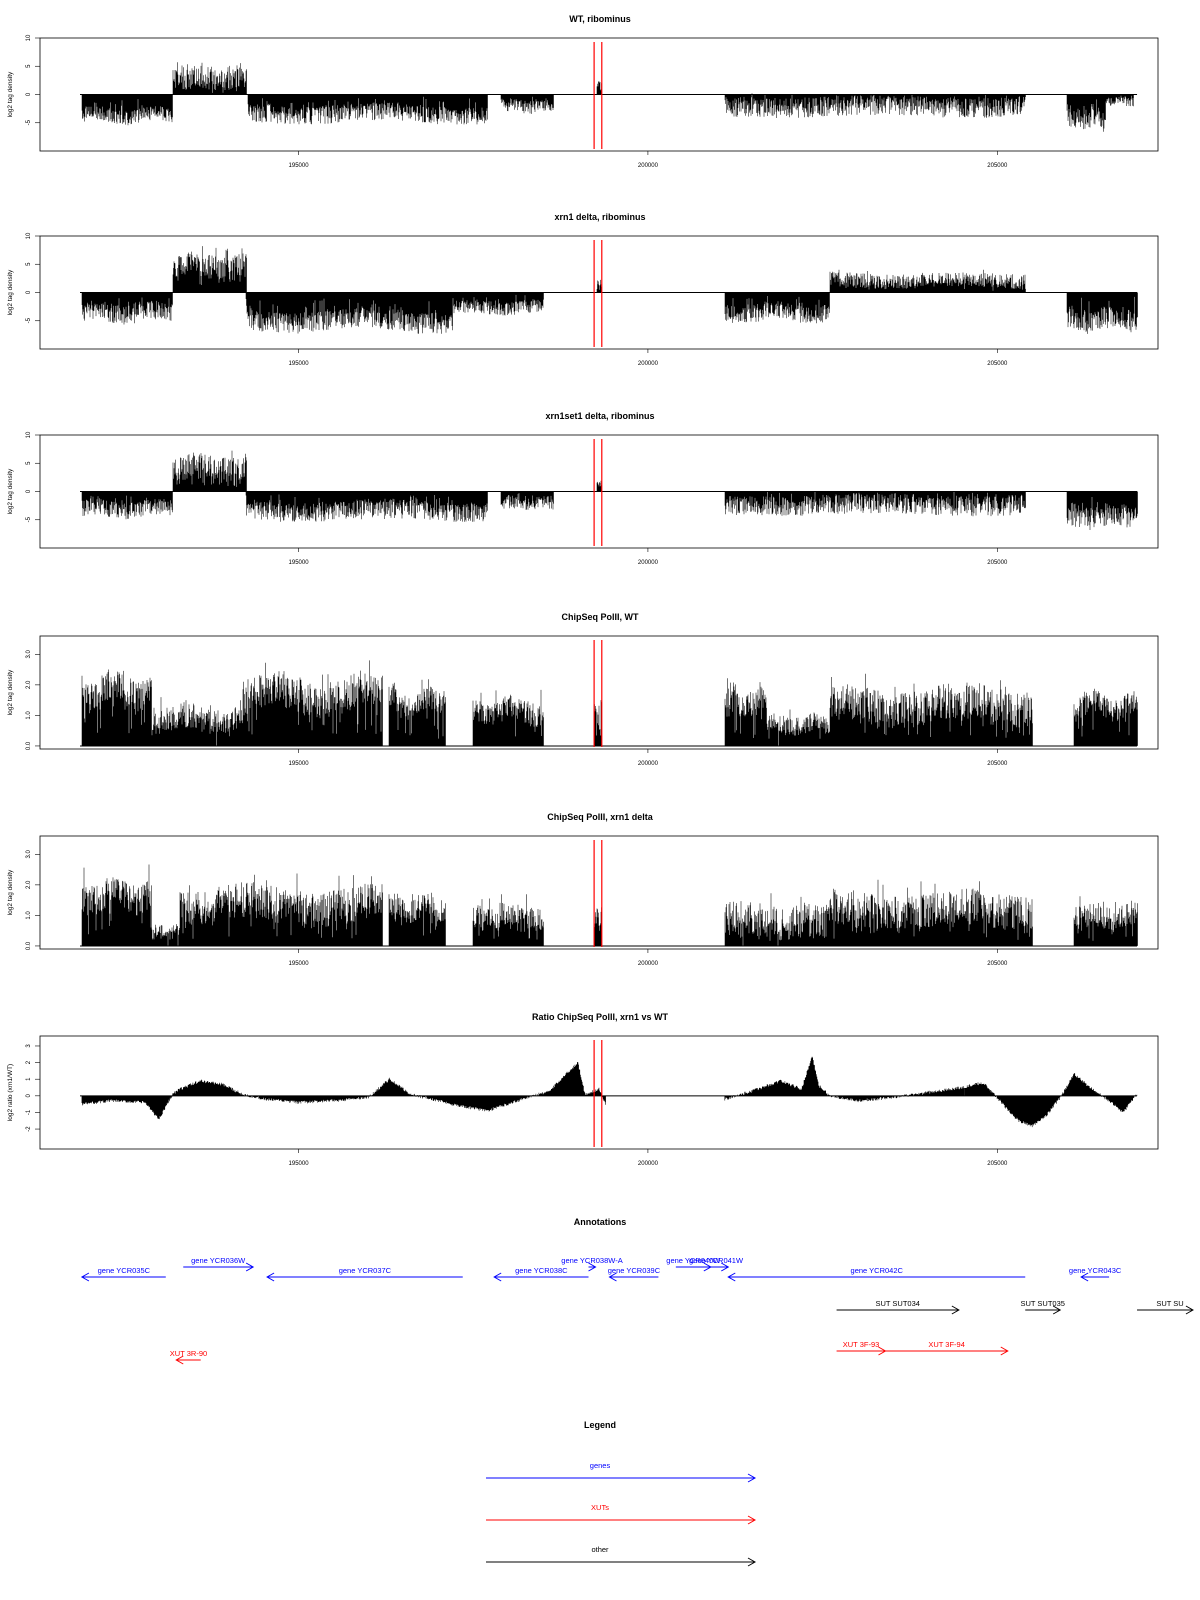 This screenshot has width=1200, height=1600. I want to click on legend-panel: Legend genes XUTs other, so click(621, 1493).